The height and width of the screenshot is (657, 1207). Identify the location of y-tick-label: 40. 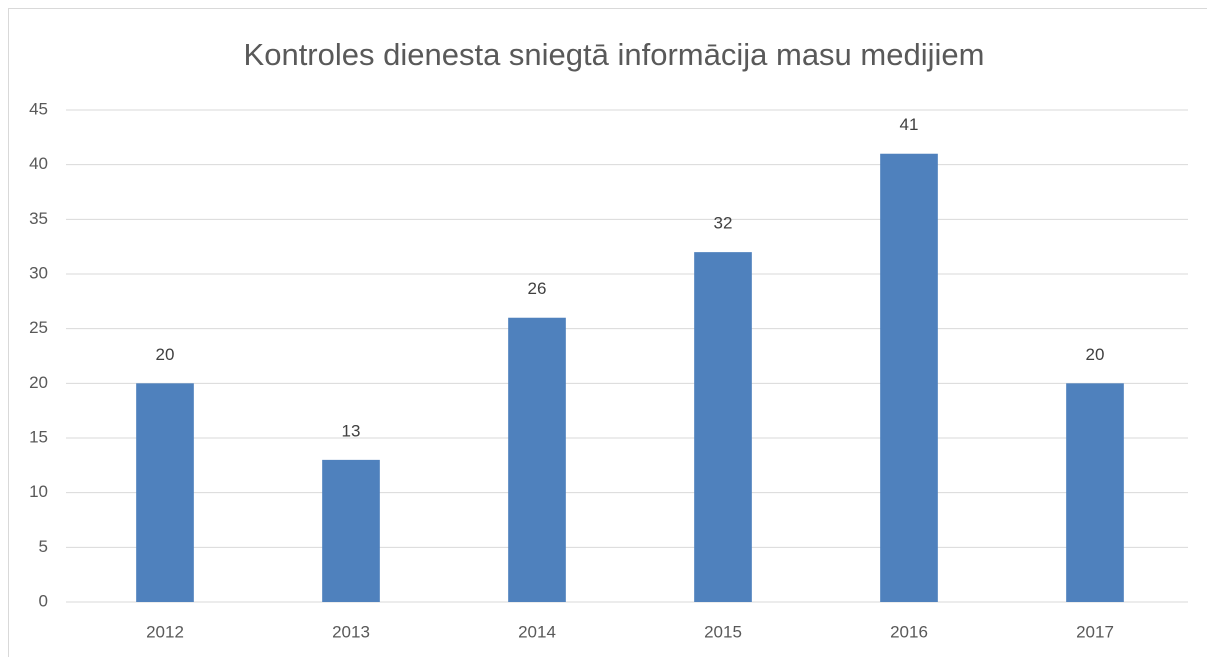
(38, 163).